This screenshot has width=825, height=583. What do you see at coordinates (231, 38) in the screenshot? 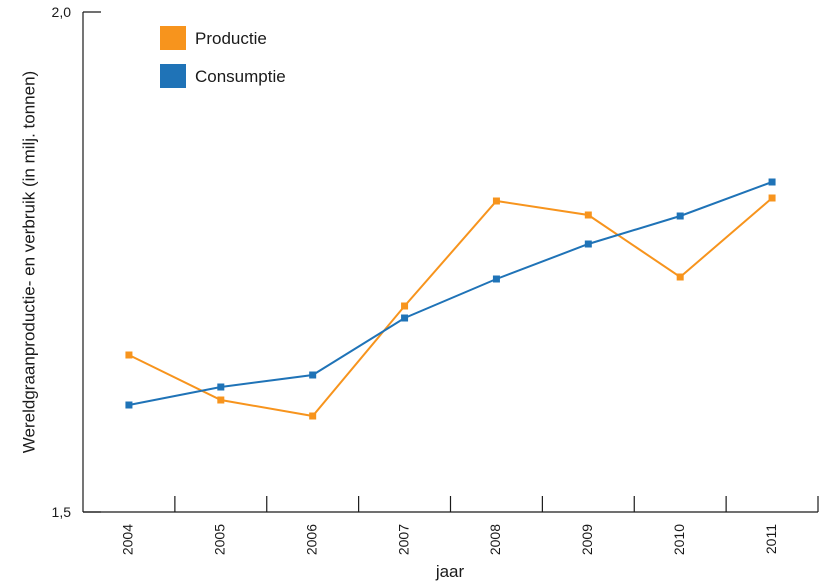
I see `legend-label-productie: Productie` at bounding box center [231, 38].